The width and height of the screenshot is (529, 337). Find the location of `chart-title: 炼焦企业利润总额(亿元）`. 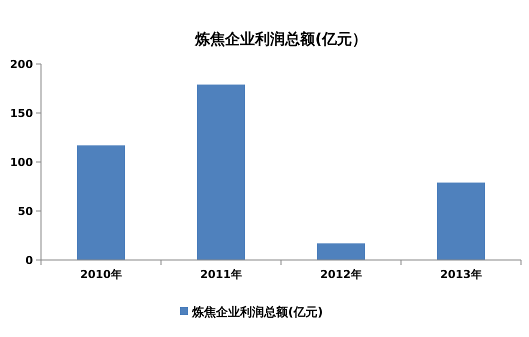

chart-title: 炼焦企业利润总额(亿元） is located at coordinates (280, 39).